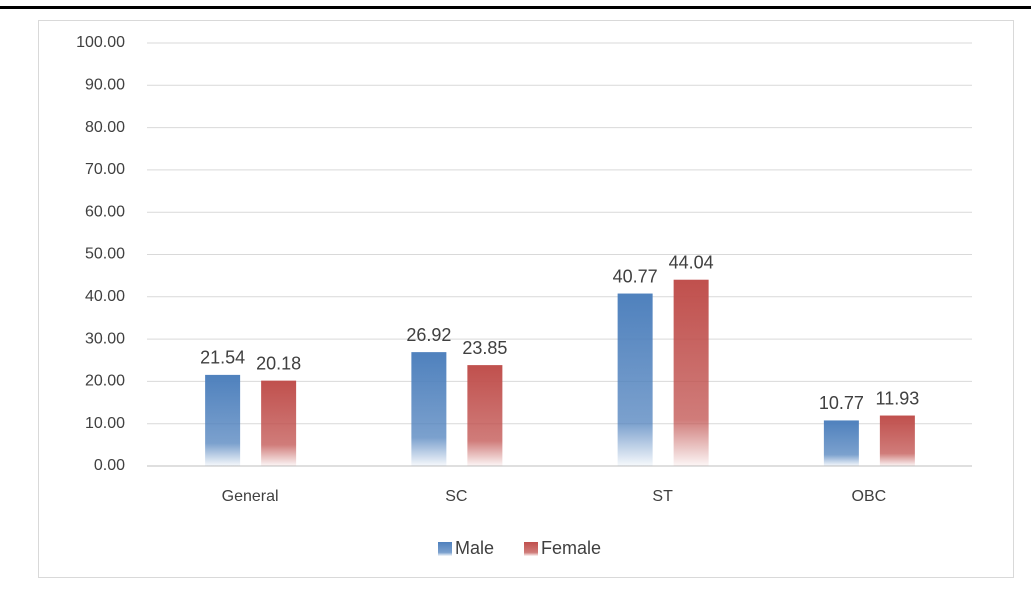  Describe the element at coordinates (105, 381) in the screenshot. I see `y-tick-label: 20.00` at that location.